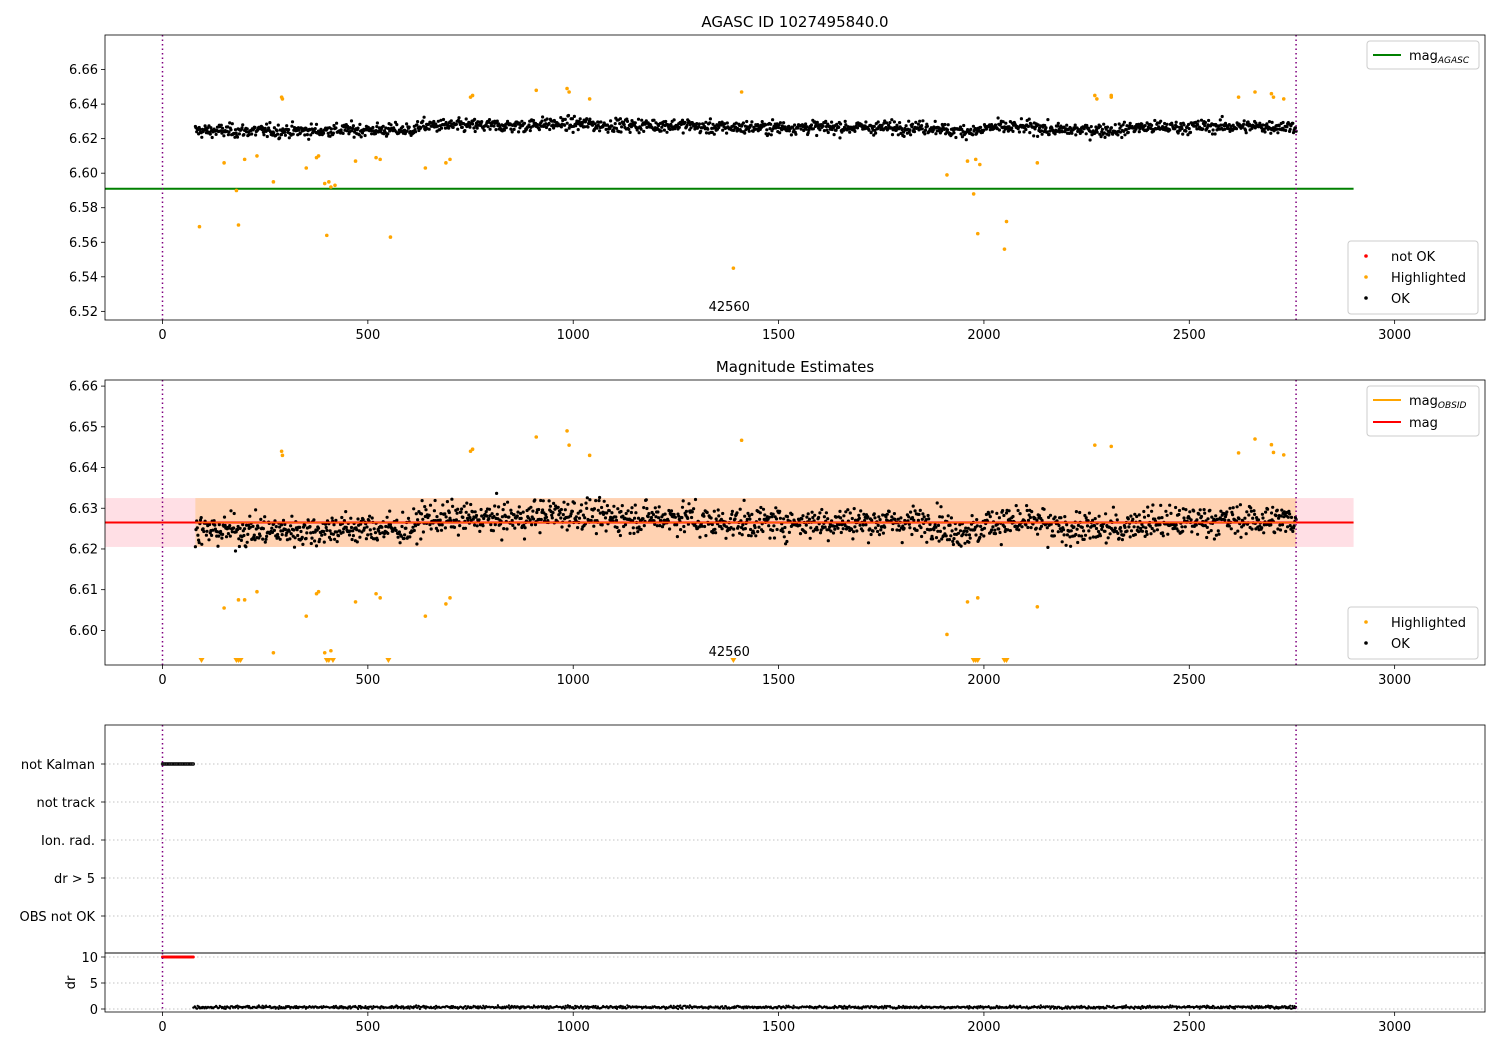 This screenshot has width=1500, height=1050. What do you see at coordinates (1428, 278) in the screenshot?
I see `legend-label: Highlighted` at bounding box center [1428, 278].